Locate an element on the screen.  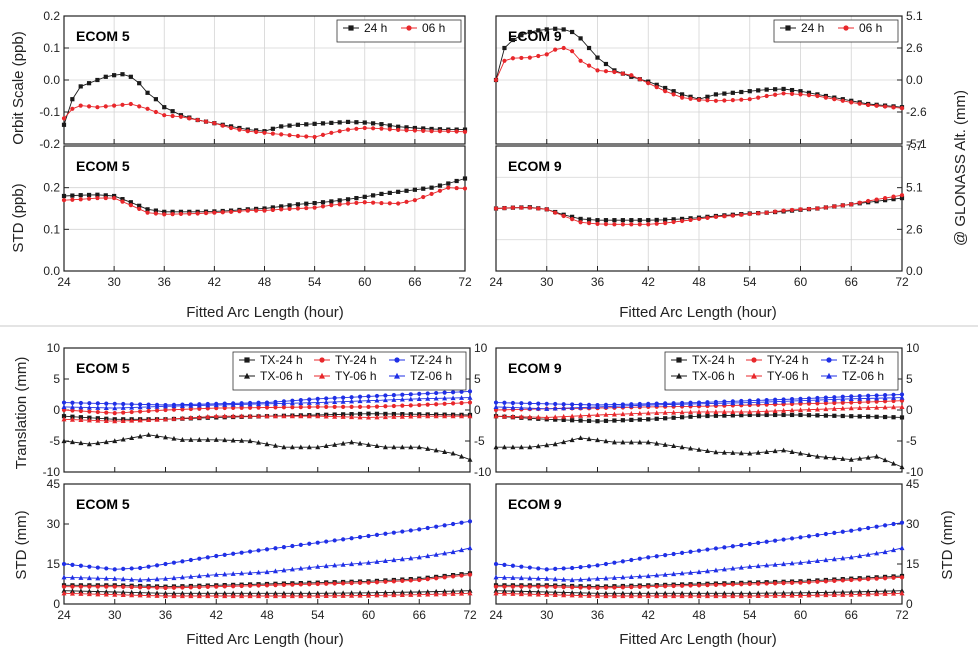
std-mm-right-axis-label: STD (mm) is located at coordinates (947, 544).